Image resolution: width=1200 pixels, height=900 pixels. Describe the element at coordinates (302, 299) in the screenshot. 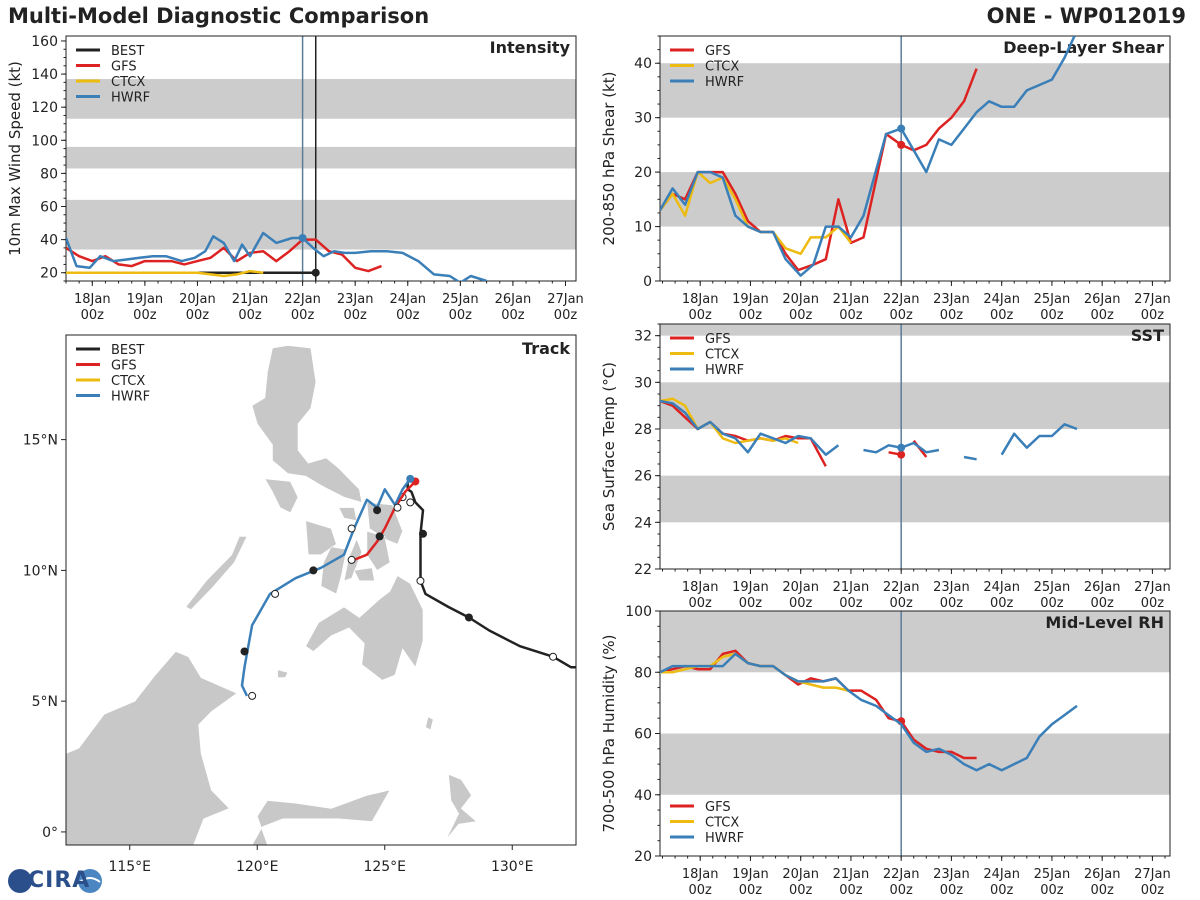

I see `x-tick-label: 22Jan` at that location.